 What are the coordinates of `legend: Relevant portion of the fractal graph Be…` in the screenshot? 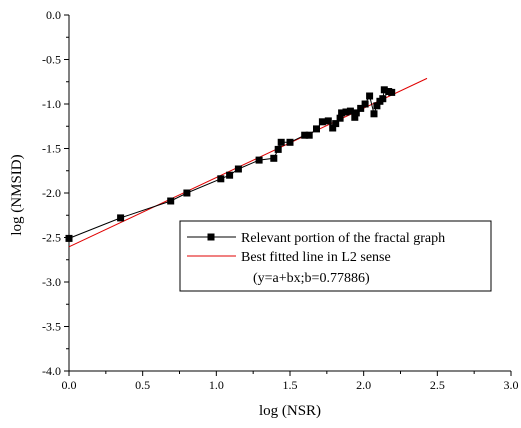 It's located at (335, 256).